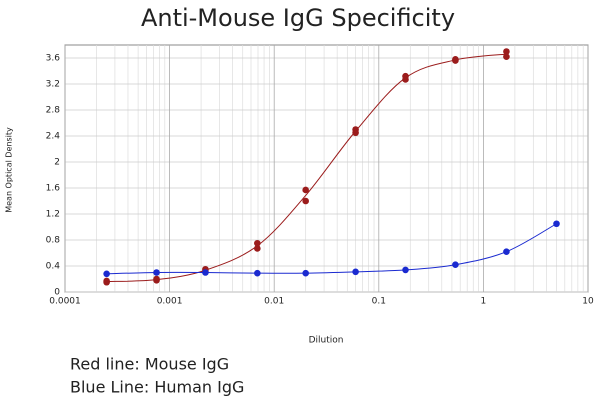 The height and width of the screenshot is (400, 600). I want to click on x-tick-label: 0.01, so click(274, 302).